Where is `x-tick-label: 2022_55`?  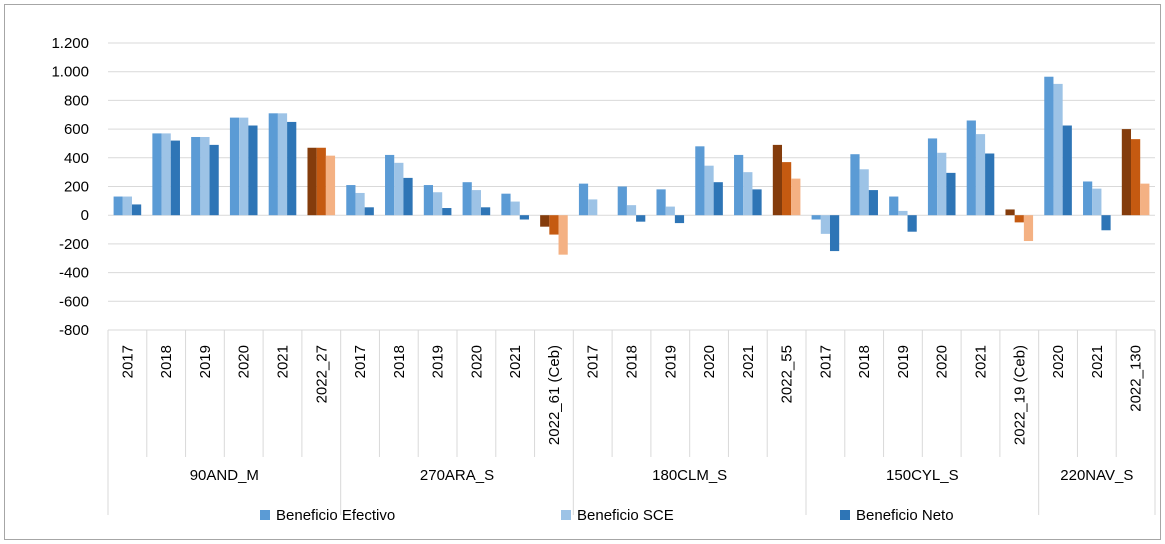 x-tick-label: 2022_55 is located at coordinates (787, 374).